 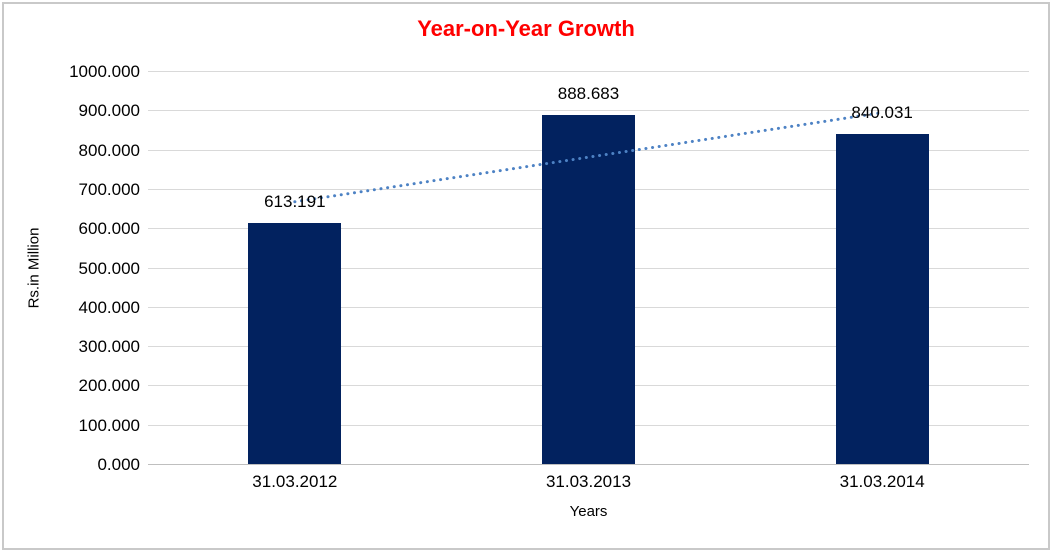 What do you see at coordinates (118, 464) in the screenshot?
I see `y-tick-label: 0.000` at bounding box center [118, 464].